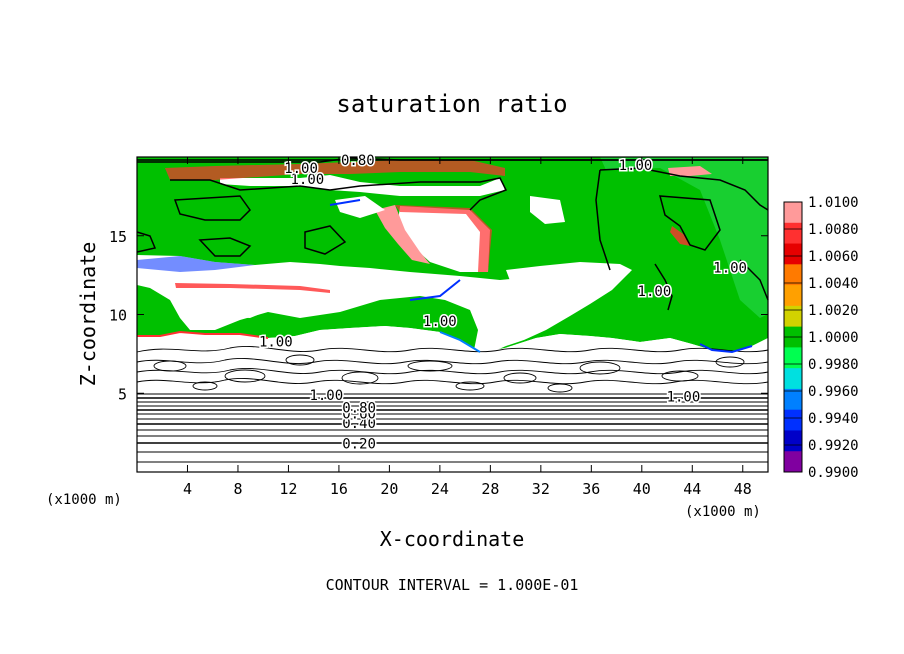 This screenshot has height=654, width=904. I want to click on colorbar-level-label: 1.0000, so click(833, 338).